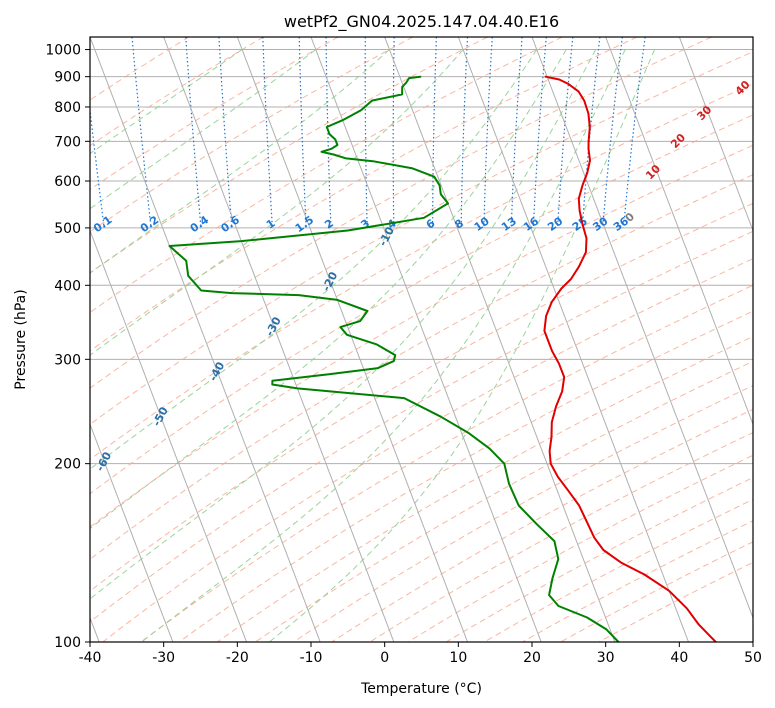 This screenshot has width=775, height=708. I want to click on x-axis-label: Temperature (°C), so click(421, 689).